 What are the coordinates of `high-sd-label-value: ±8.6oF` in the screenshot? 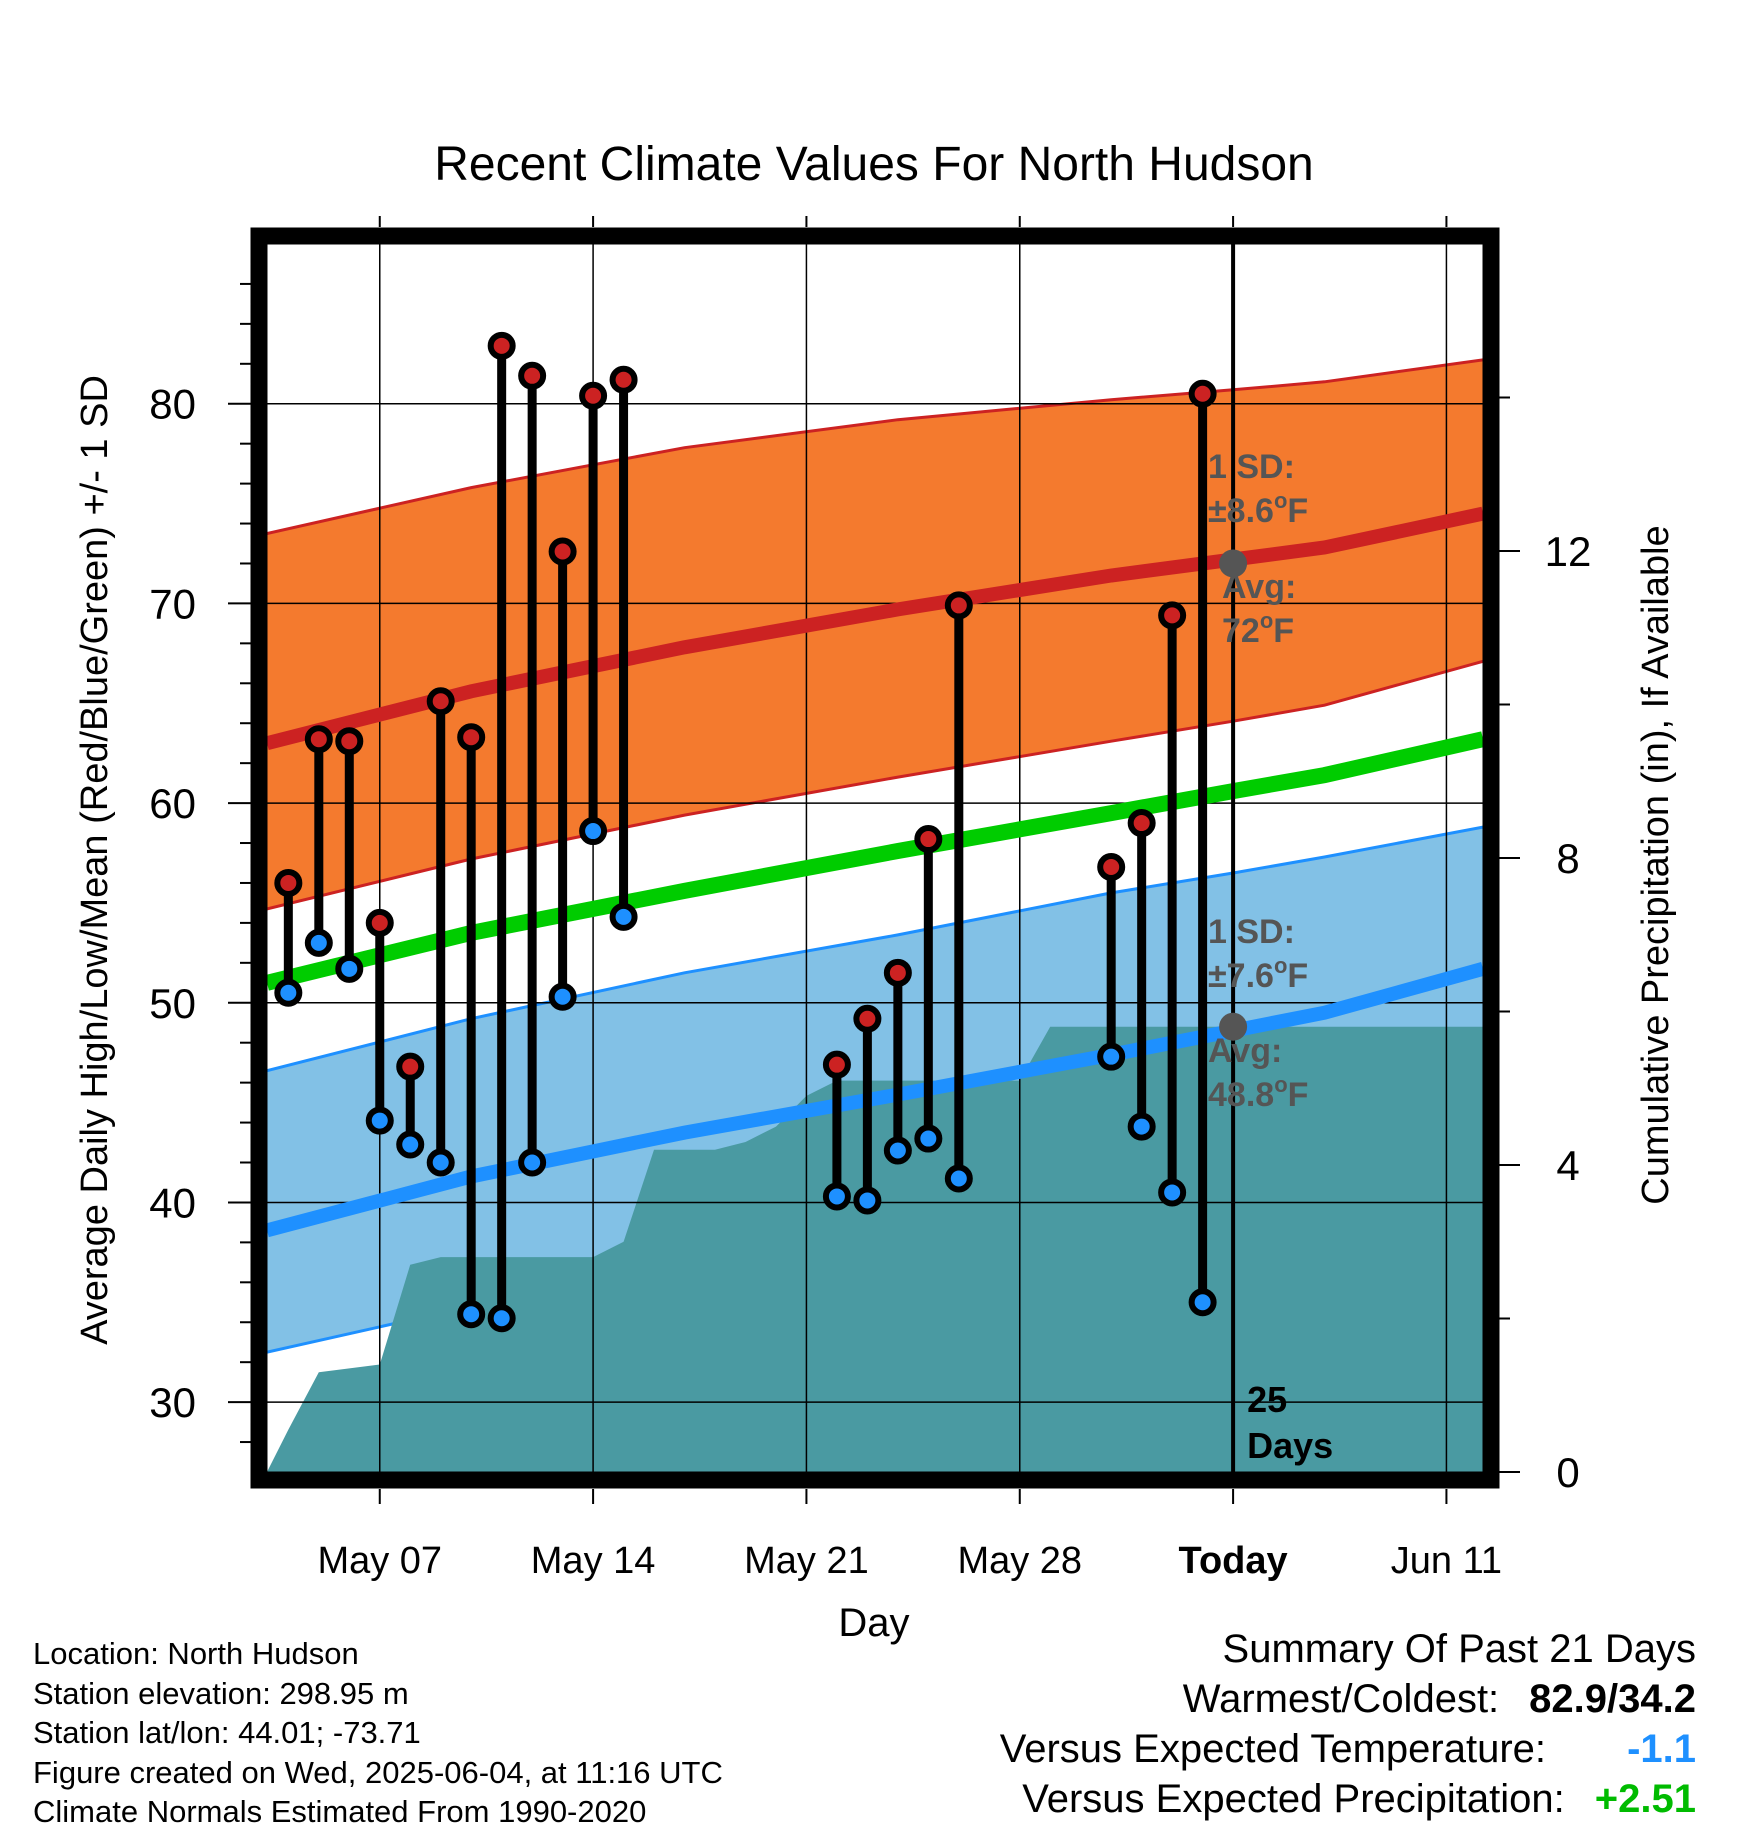 It's located at (1258, 509).